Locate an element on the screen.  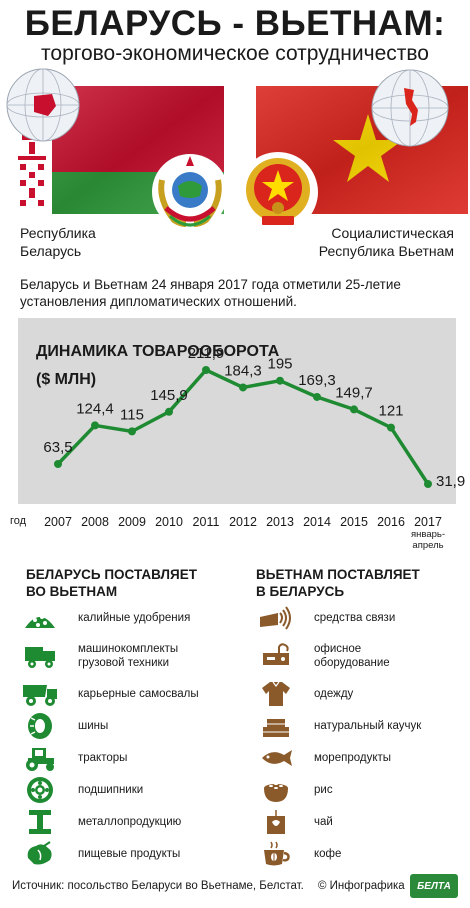
data-point-2016 is located at coordinates (391, 427).